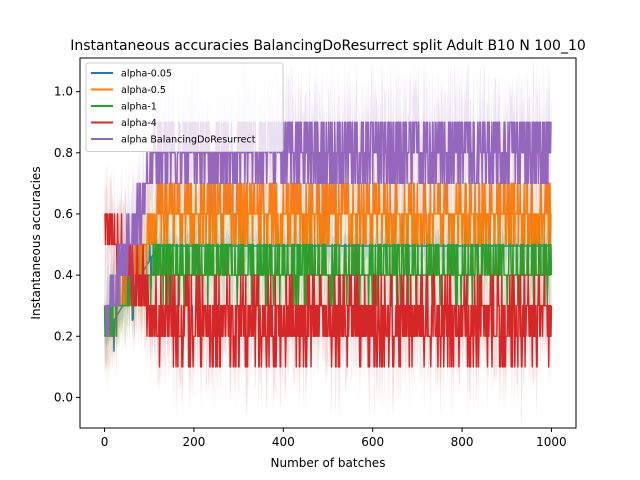 The width and height of the screenshot is (640, 480). What do you see at coordinates (139, 107) in the screenshot?
I see `legend-label: alpha-1` at bounding box center [139, 107].